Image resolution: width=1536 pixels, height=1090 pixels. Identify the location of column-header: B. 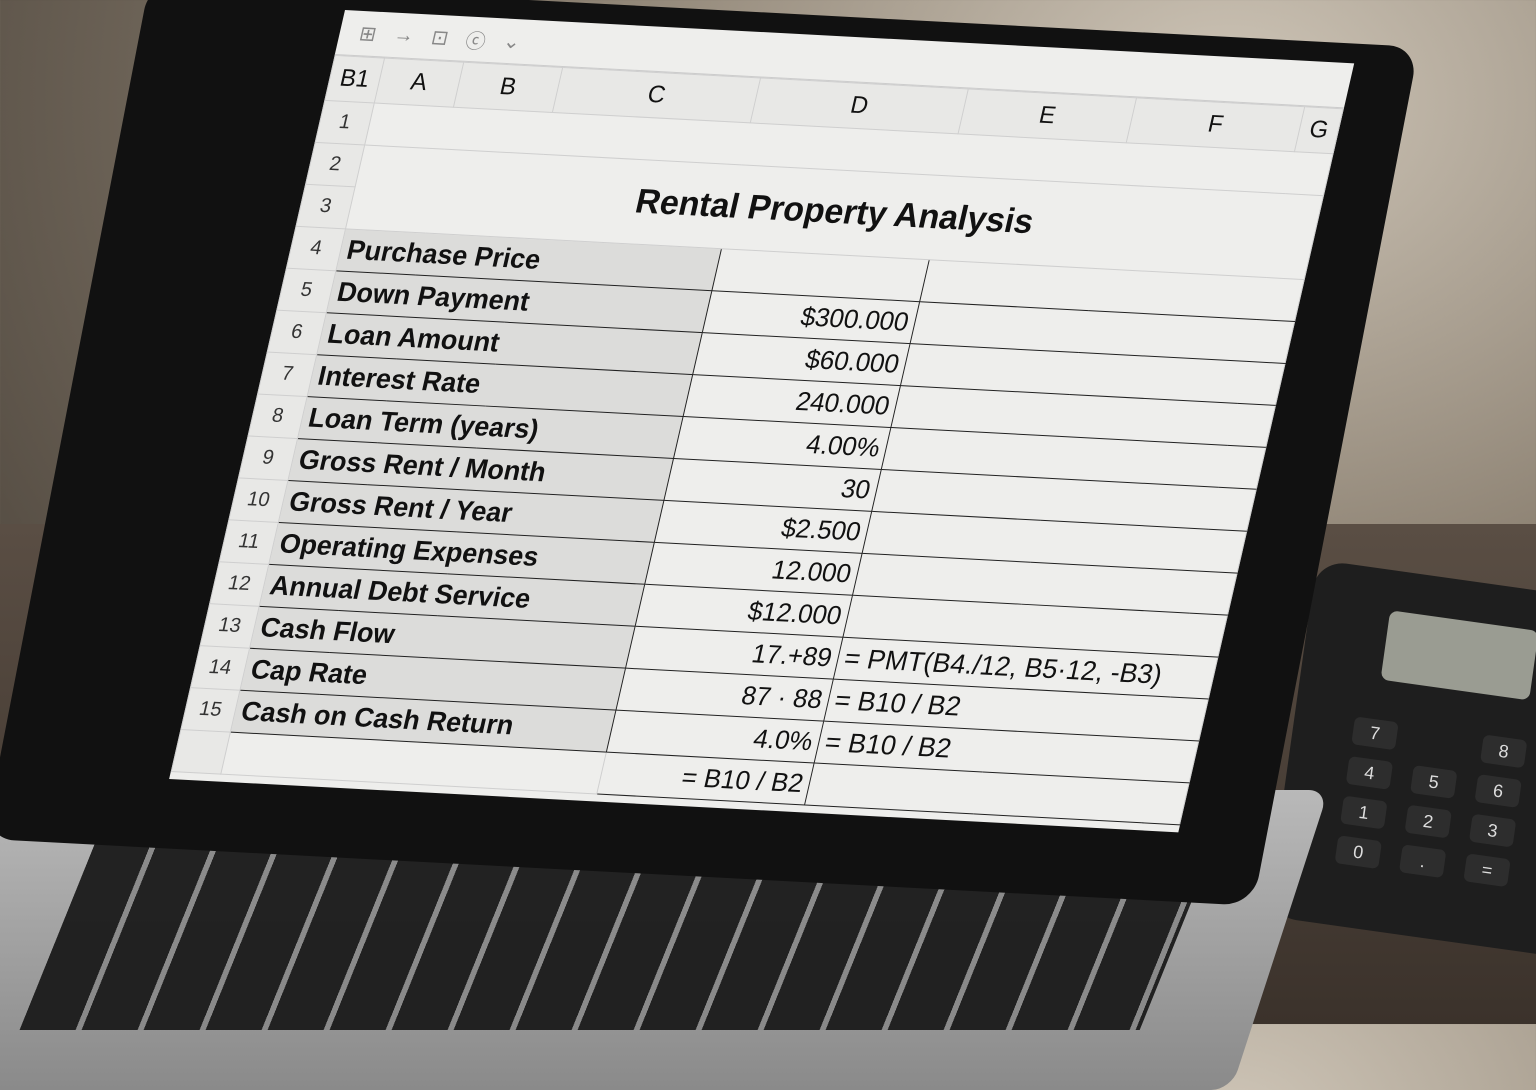
(508, 87).